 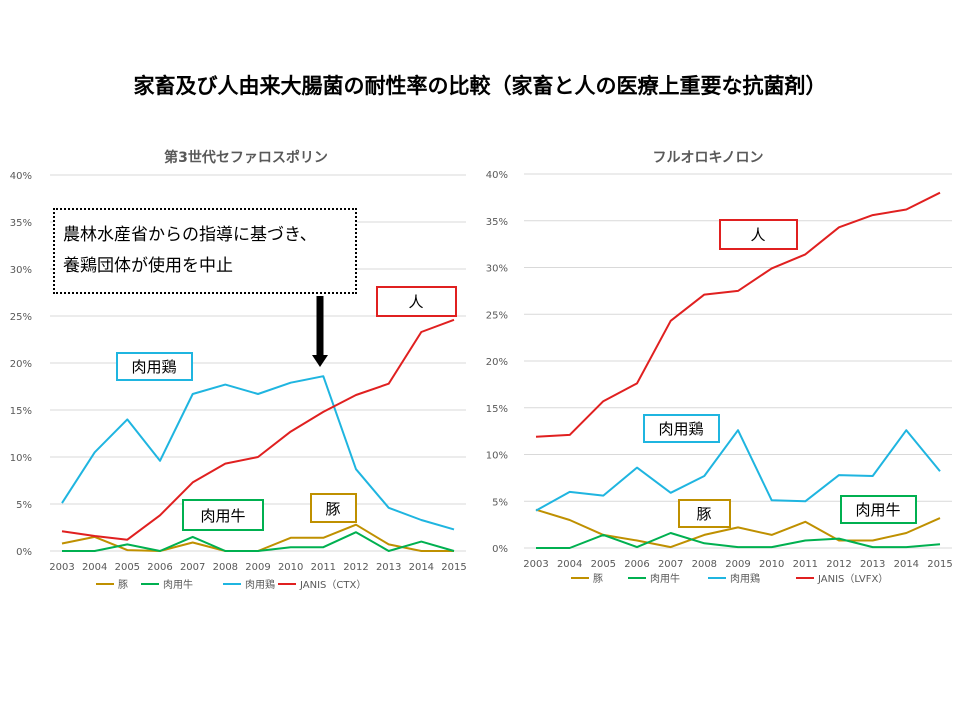 What do you see at coordinates (852, 579) in the screenshot?
I see `legend-label: JANIS（LVFX）` at bounding box center [852, 579].